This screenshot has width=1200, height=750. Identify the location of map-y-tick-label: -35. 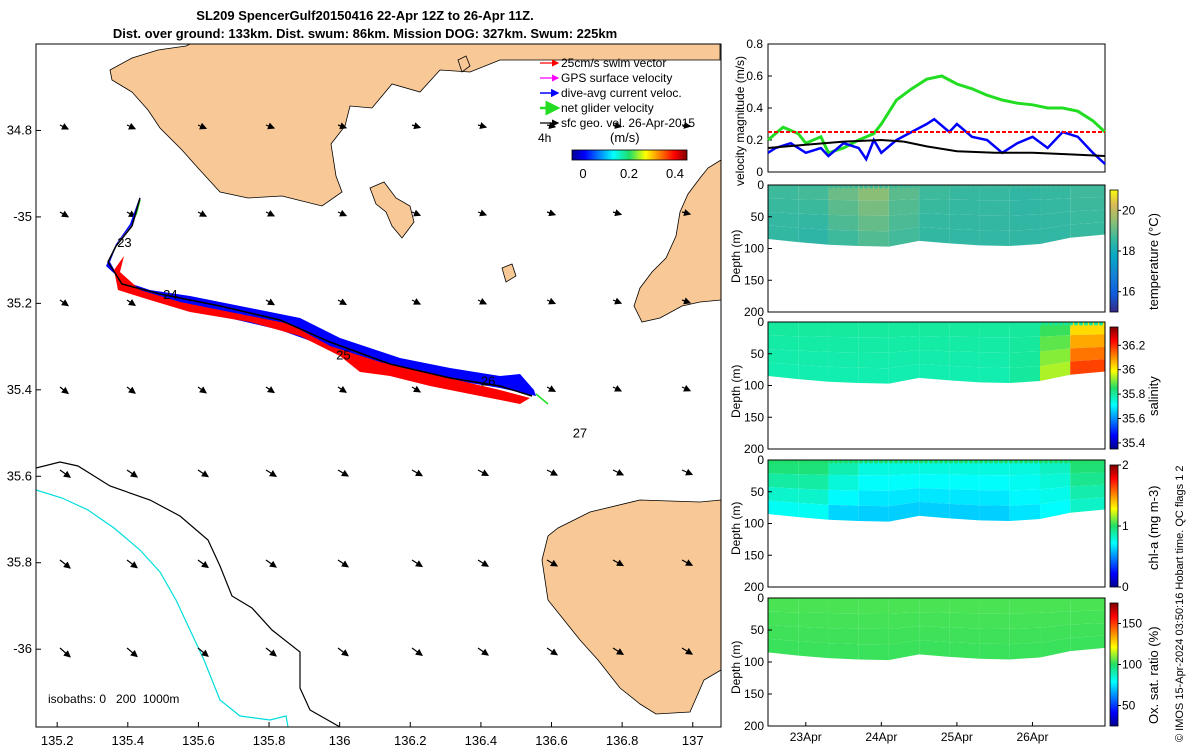
(22, 216).